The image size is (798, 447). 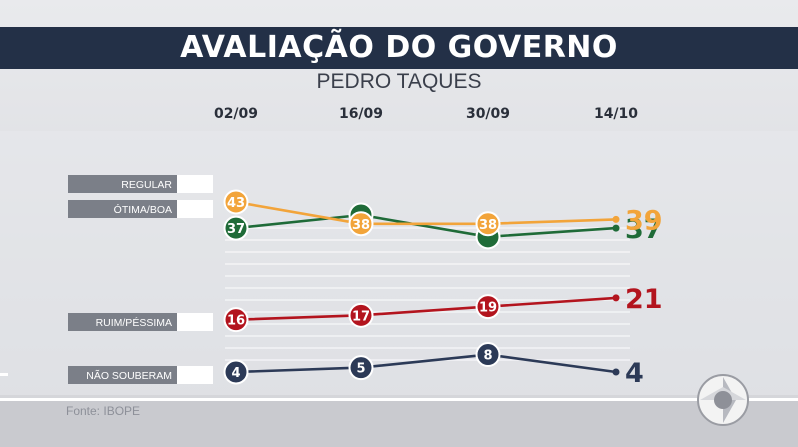 I want to click on end-value-label: 4, so click(x=634, y=373).